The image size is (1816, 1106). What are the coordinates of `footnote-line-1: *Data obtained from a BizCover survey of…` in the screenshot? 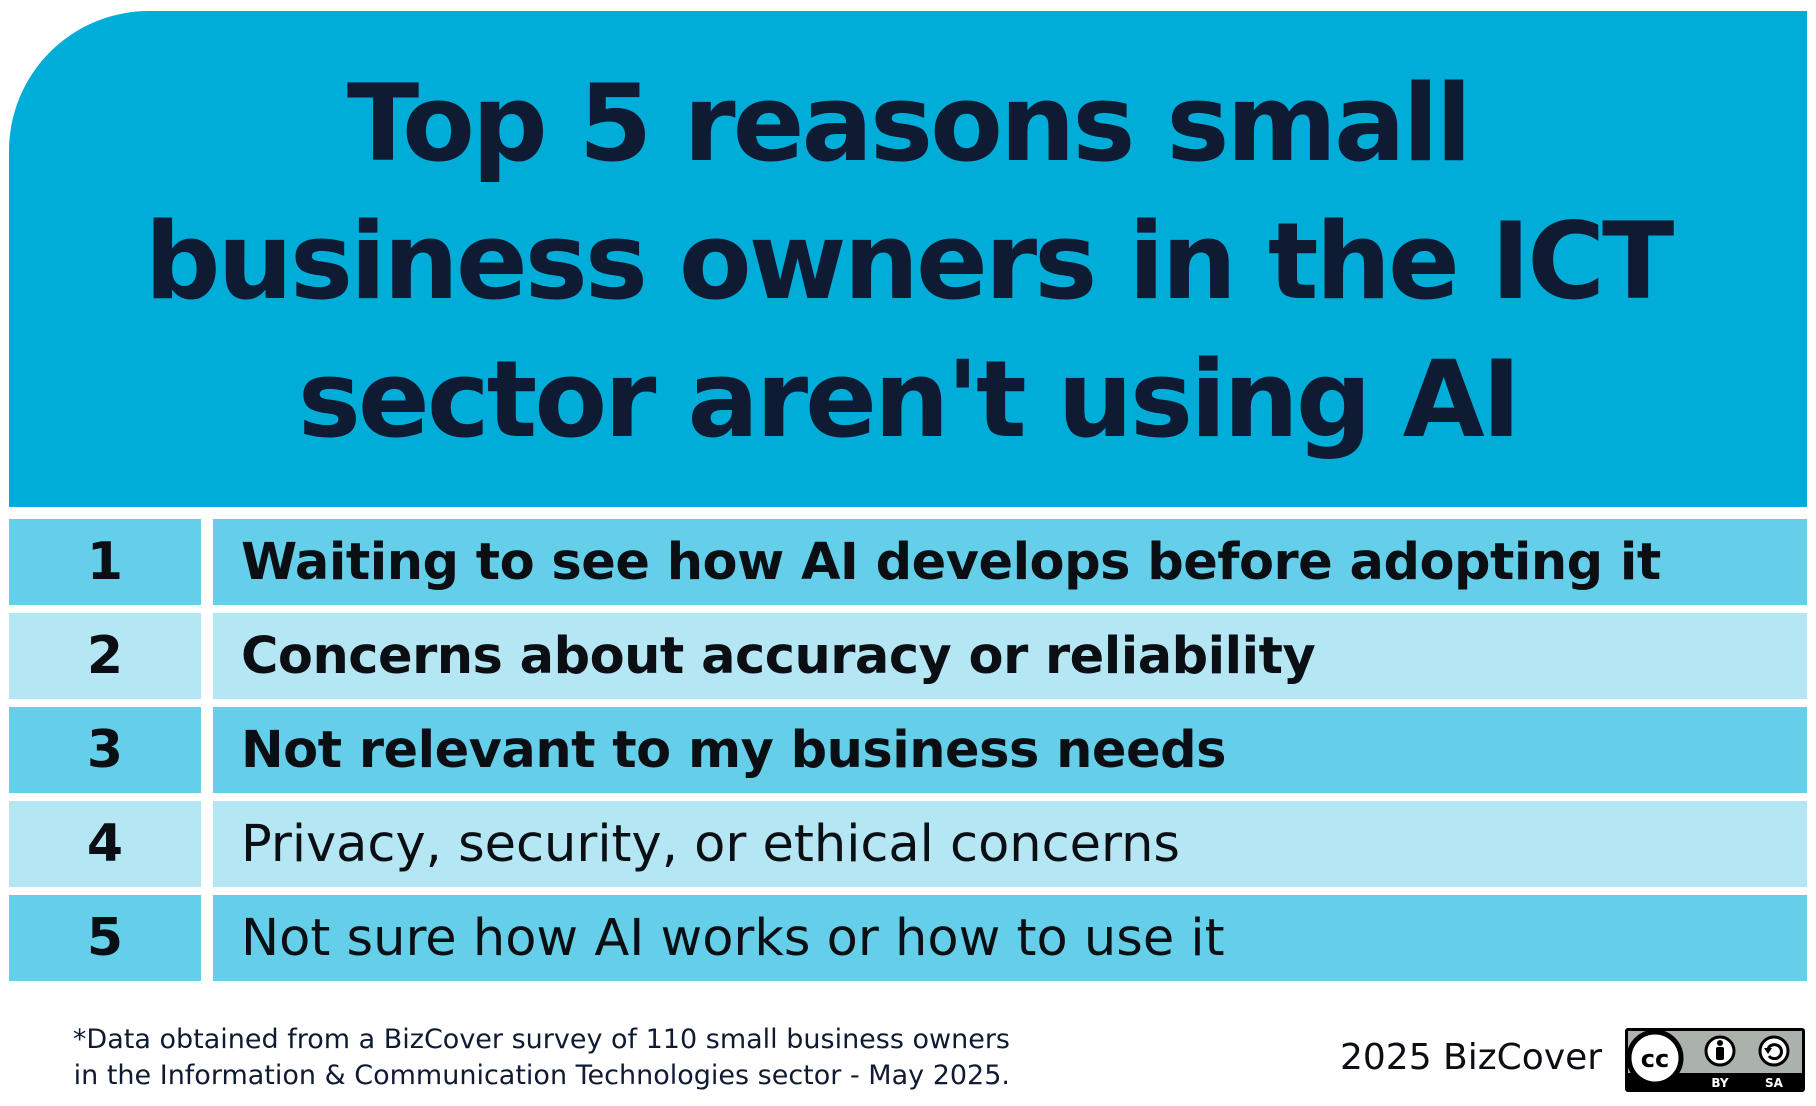 It's located at (541, 1039).